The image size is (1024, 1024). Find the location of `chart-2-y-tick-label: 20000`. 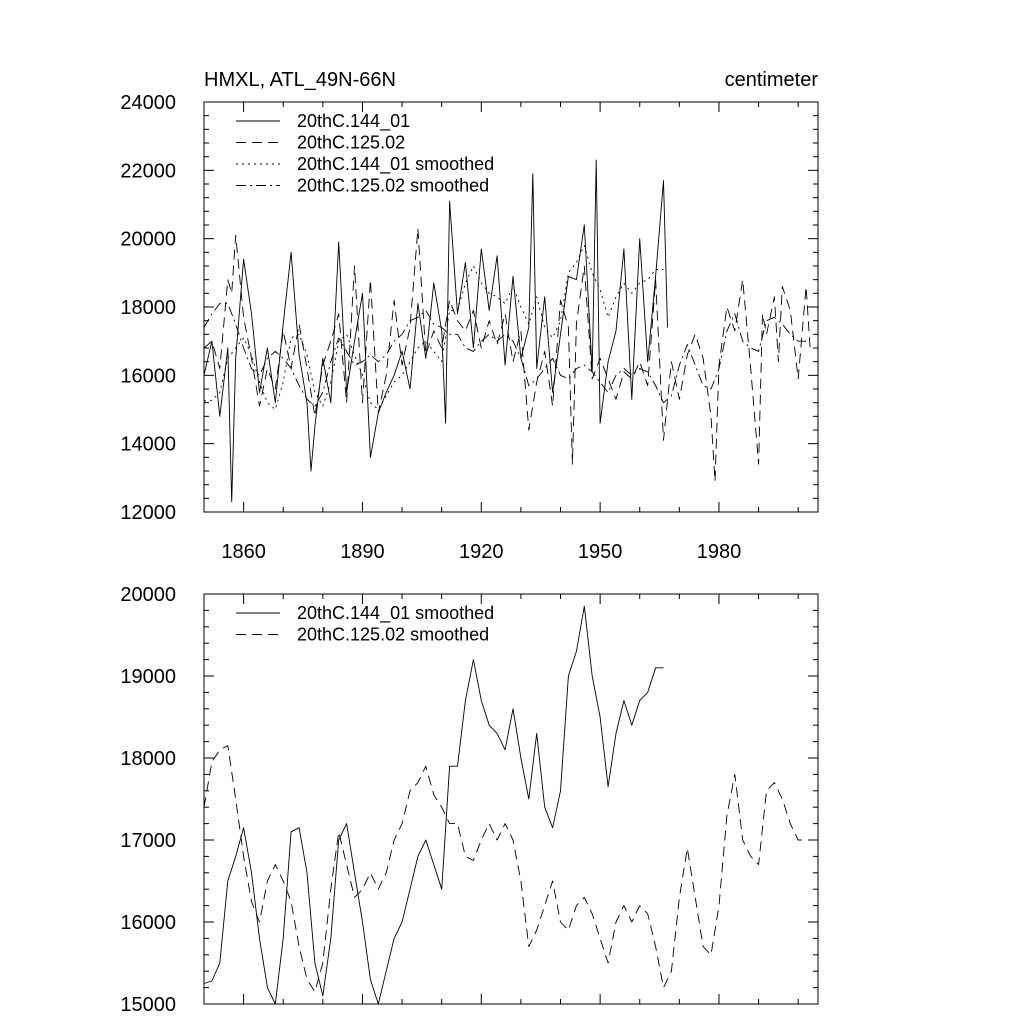

chart-2-y-tick-label: 20000 is located at coordinates (148, 595).